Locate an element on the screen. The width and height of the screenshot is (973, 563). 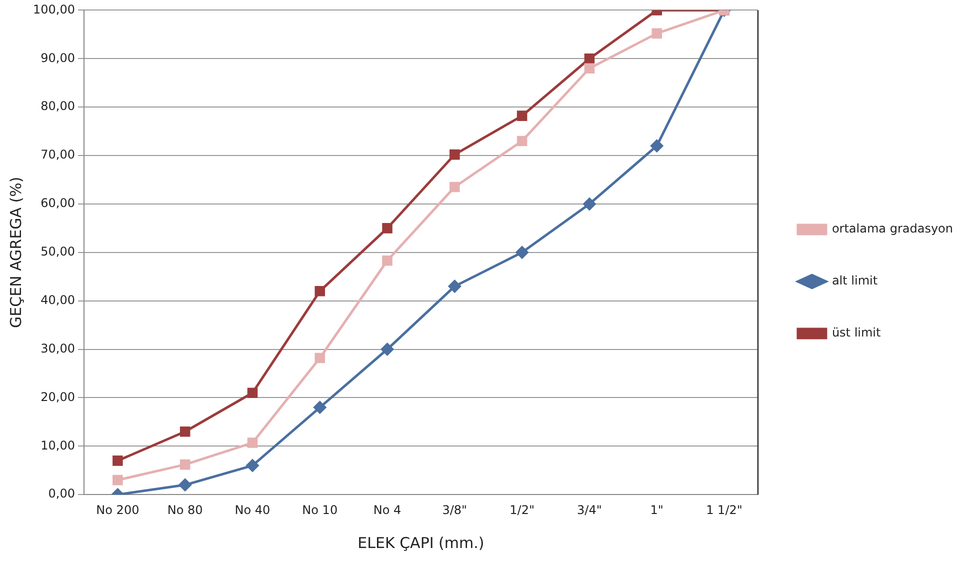
y-tick-label: 80,00 is located at coordinates (57, 106).